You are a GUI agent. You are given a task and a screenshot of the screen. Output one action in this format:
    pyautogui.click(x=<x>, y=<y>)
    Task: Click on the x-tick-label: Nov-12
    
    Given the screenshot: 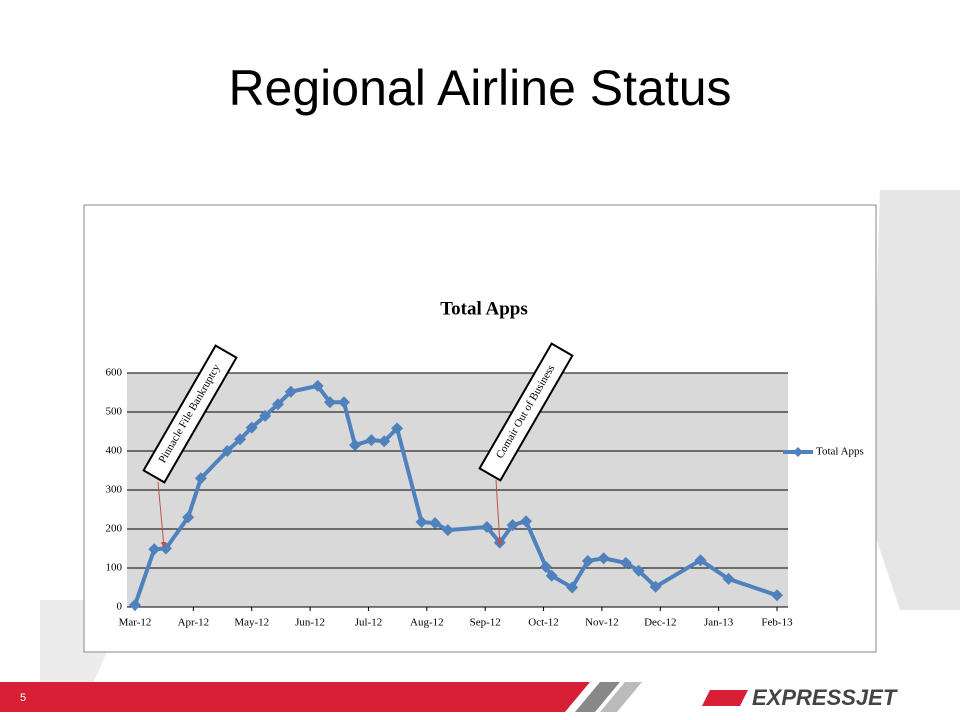 What is the action you would take?
    pyautogui.click(x=602, y=623)
    